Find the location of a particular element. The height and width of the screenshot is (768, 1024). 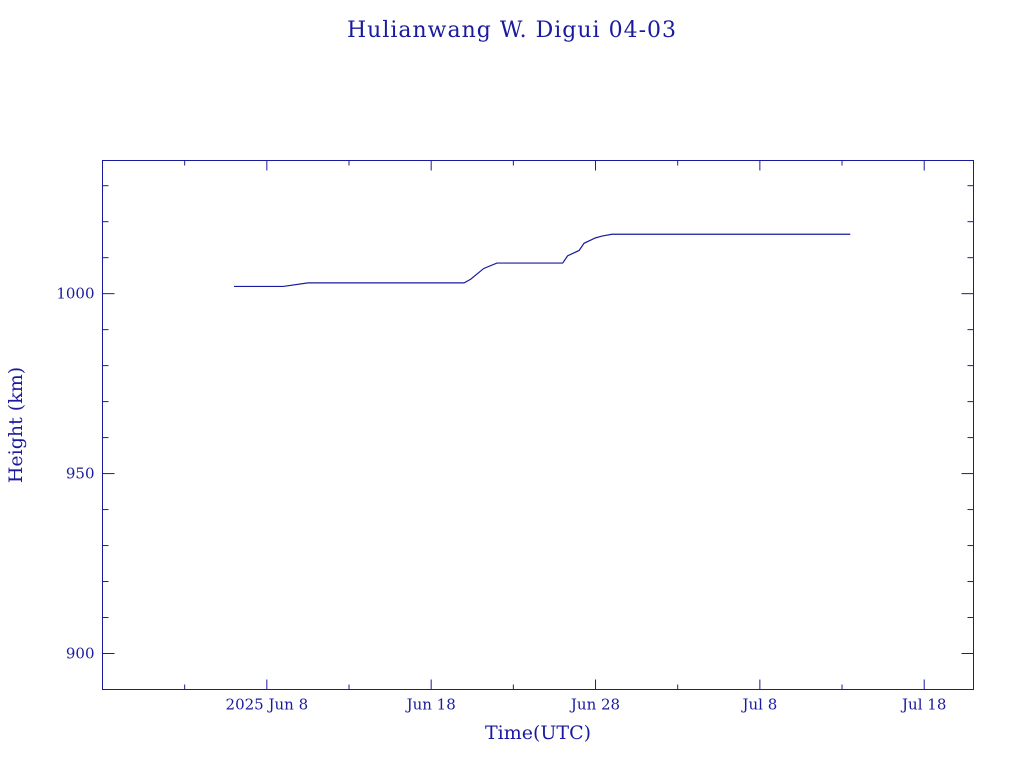

x-tick-label: Jun 28 is located at coordinates (594, 705).